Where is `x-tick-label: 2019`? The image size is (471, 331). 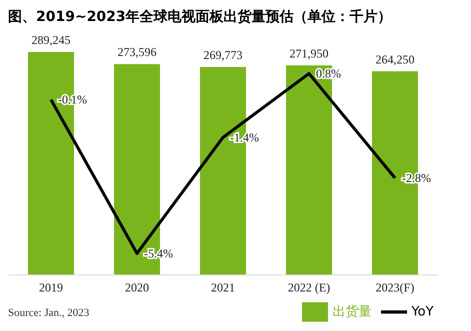 x-tick-label: 2019 is located at coordinates (51, 287).